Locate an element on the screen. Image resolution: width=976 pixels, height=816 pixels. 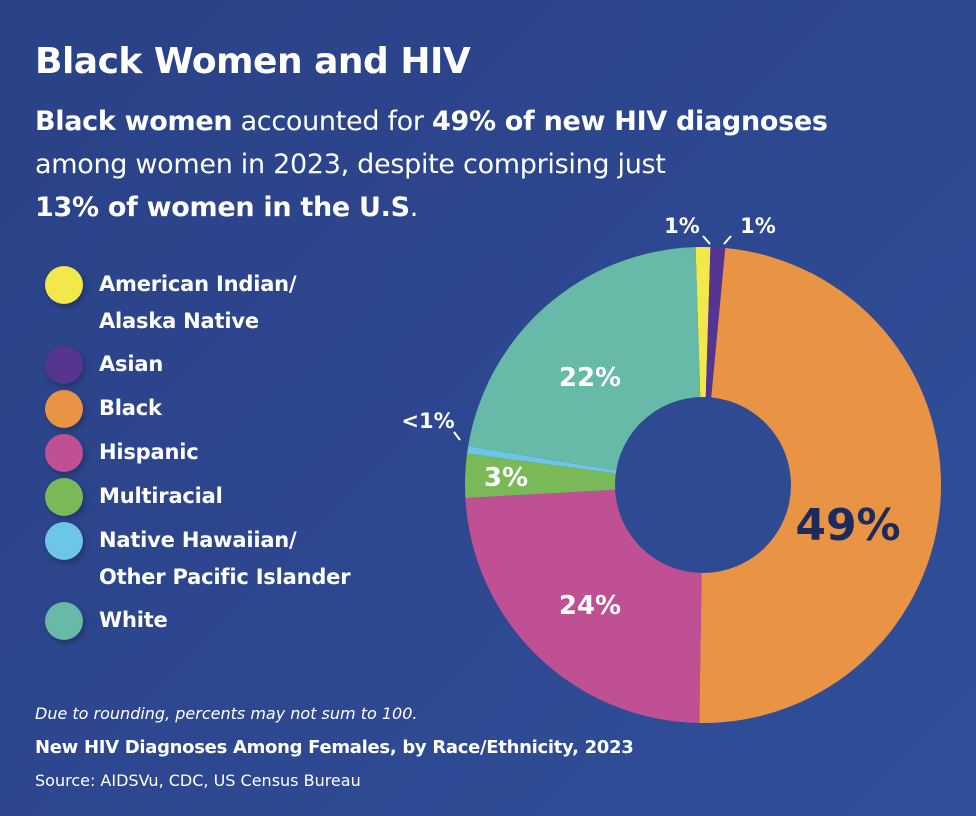
source-citation: Source: AIDSVu, CDC, US Census Bureau is located at coordinates (198, 780).